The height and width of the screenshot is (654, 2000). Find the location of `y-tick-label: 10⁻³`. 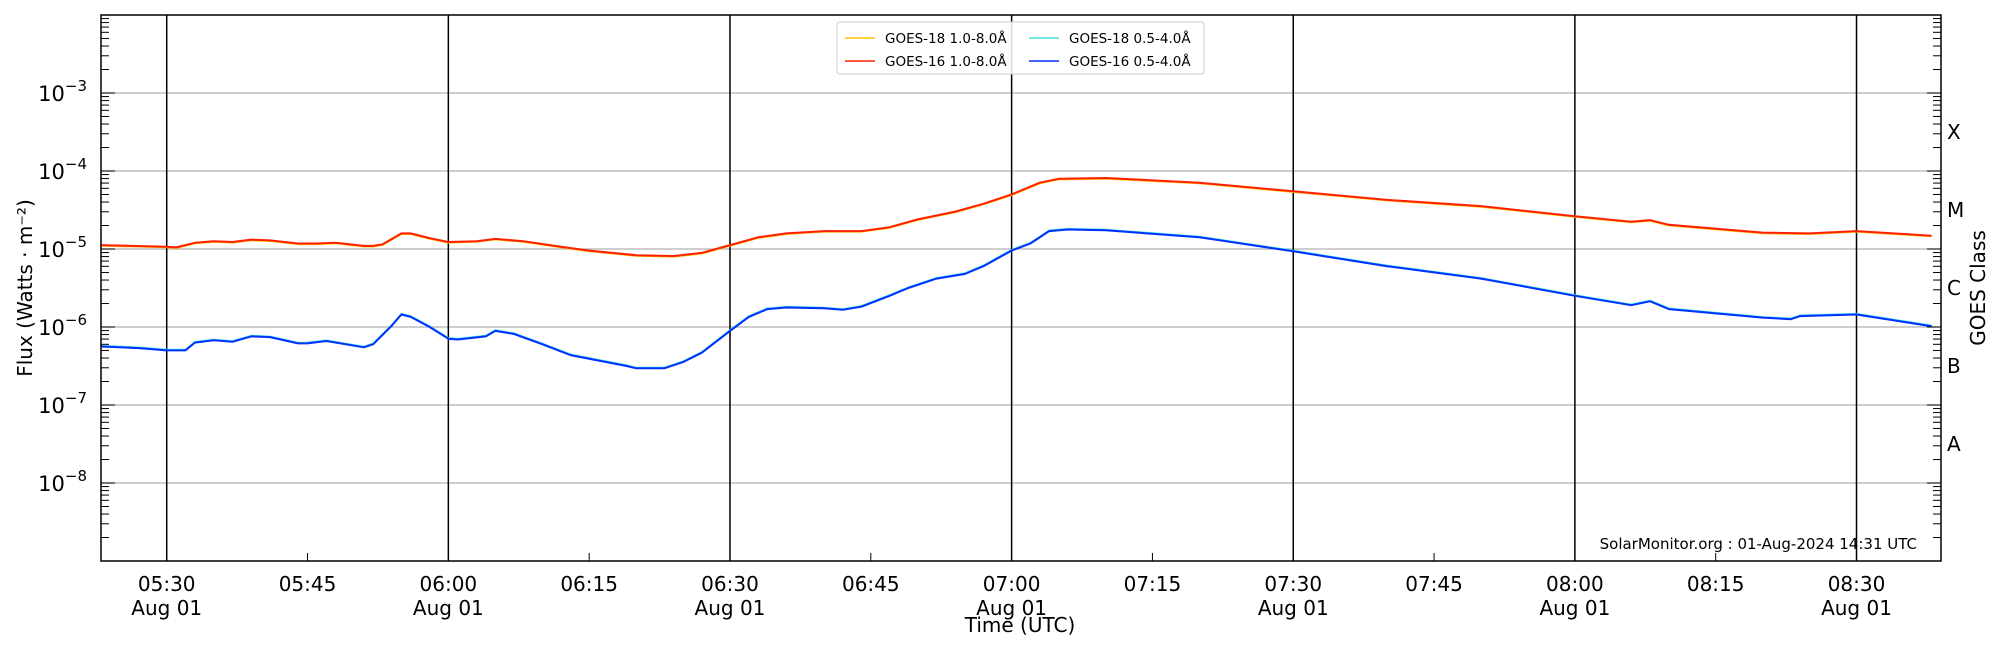

y-tick-label: 10⁻³ is located at coordinates (62, 91).